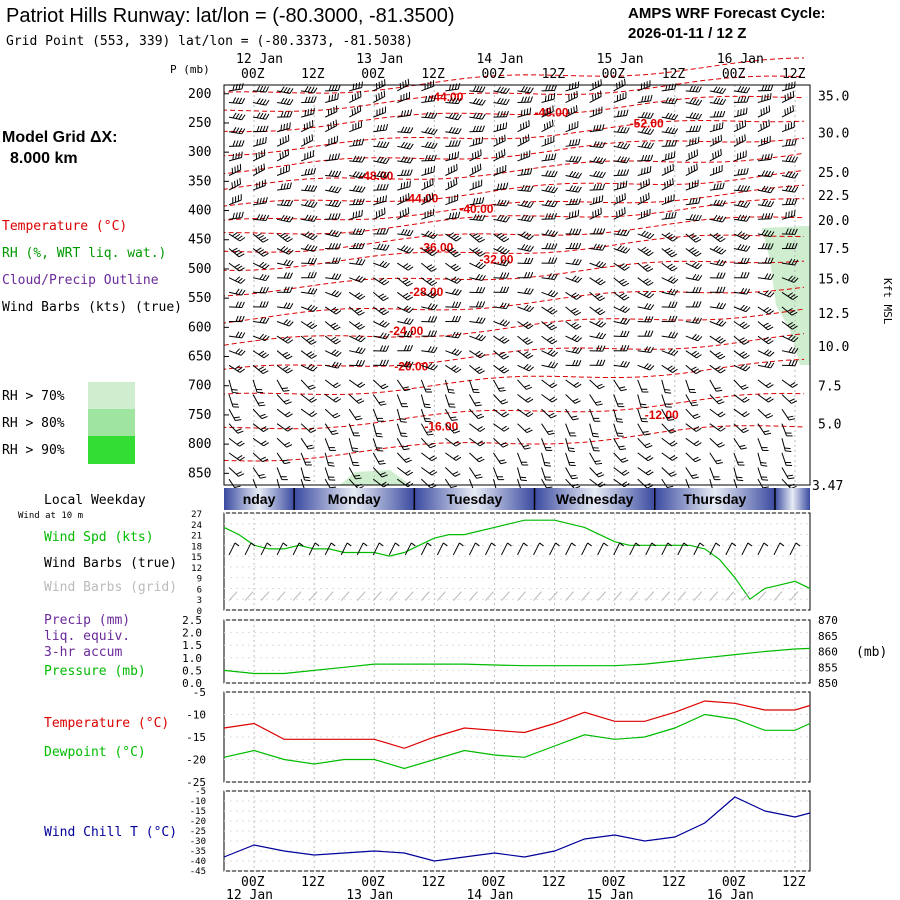  Describe the element at coordinates (833, 173) in the screenshot. I see `height-tick-label: 25.0` at that location.